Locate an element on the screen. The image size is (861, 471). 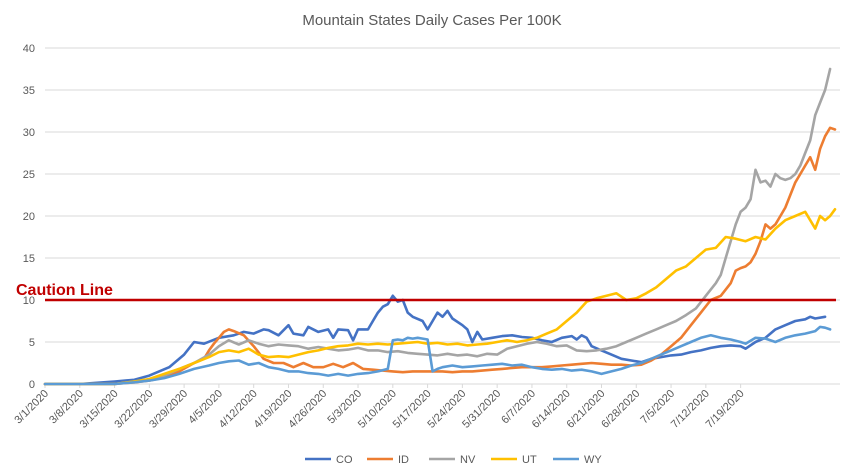
x-tick-label: 4/26/2020 is located at coordinates (307, 409).